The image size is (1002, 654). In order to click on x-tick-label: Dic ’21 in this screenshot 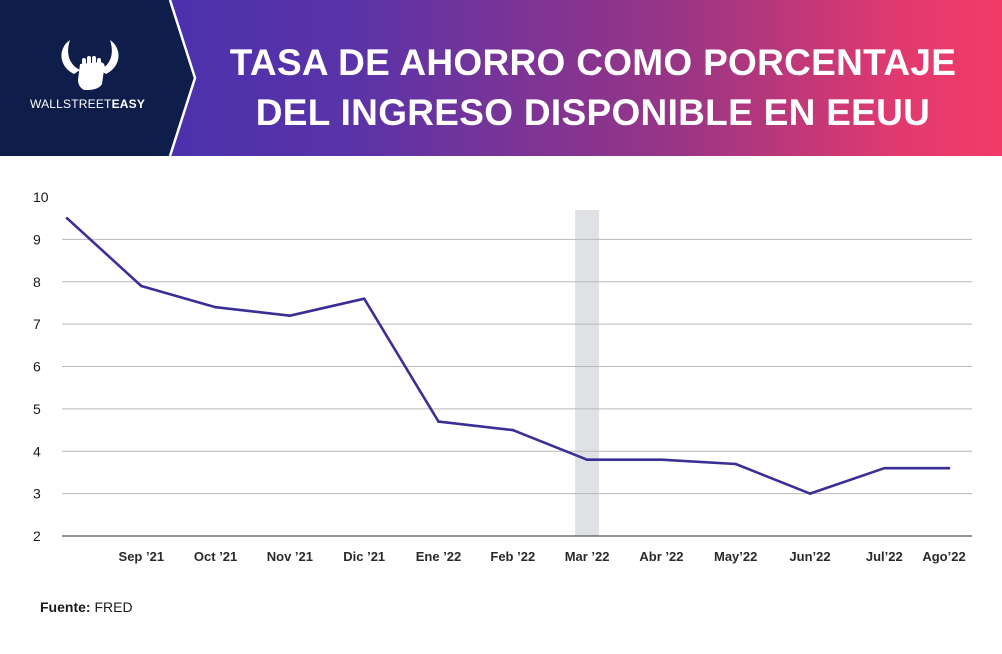, I will do `click(364, 556)`.